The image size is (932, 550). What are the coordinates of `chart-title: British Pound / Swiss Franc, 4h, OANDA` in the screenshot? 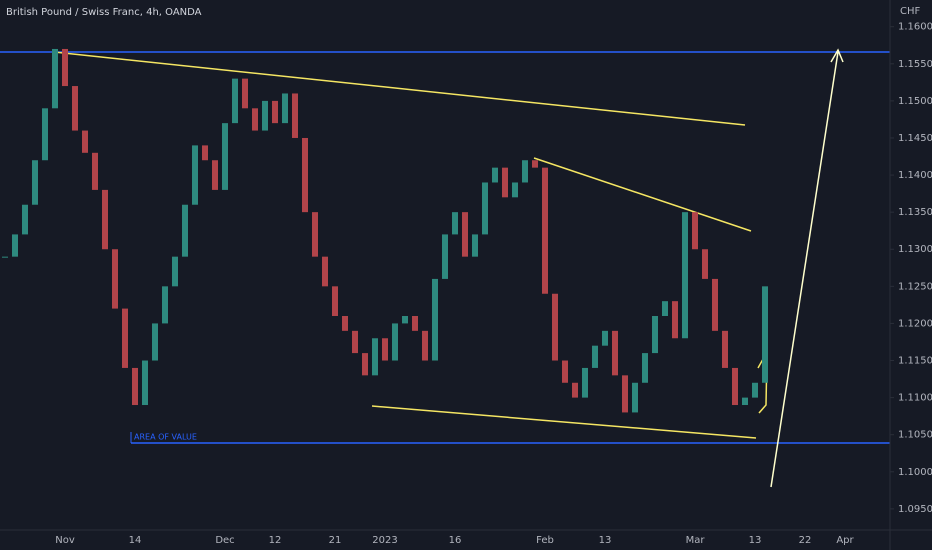 It's located at (104, 12).